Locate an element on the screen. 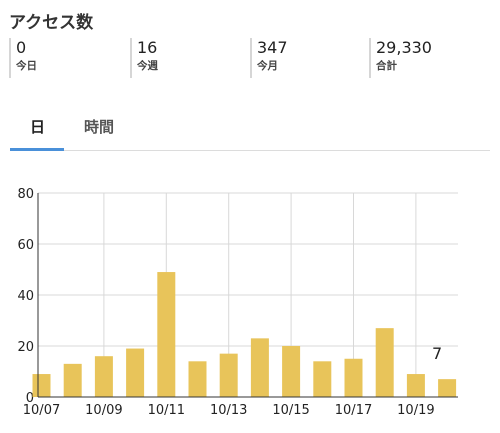 The width and height of the screenshot is (500, 433). stat-month-value: 347 is located at coordinates (272, 47).